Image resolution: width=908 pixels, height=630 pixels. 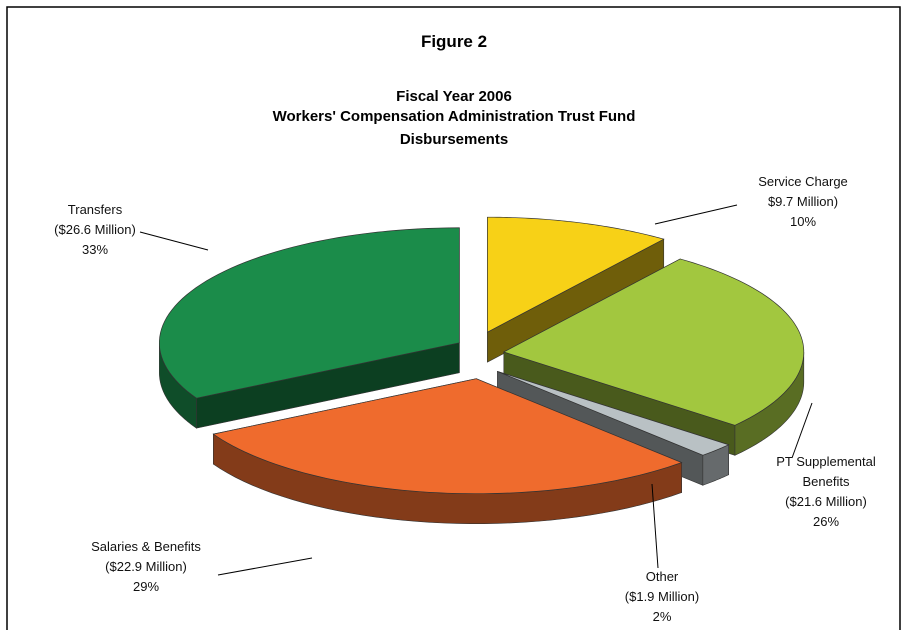 I want to click on slice-label: Other ($1.9 Million) 2%, so click(x=662, y=597).